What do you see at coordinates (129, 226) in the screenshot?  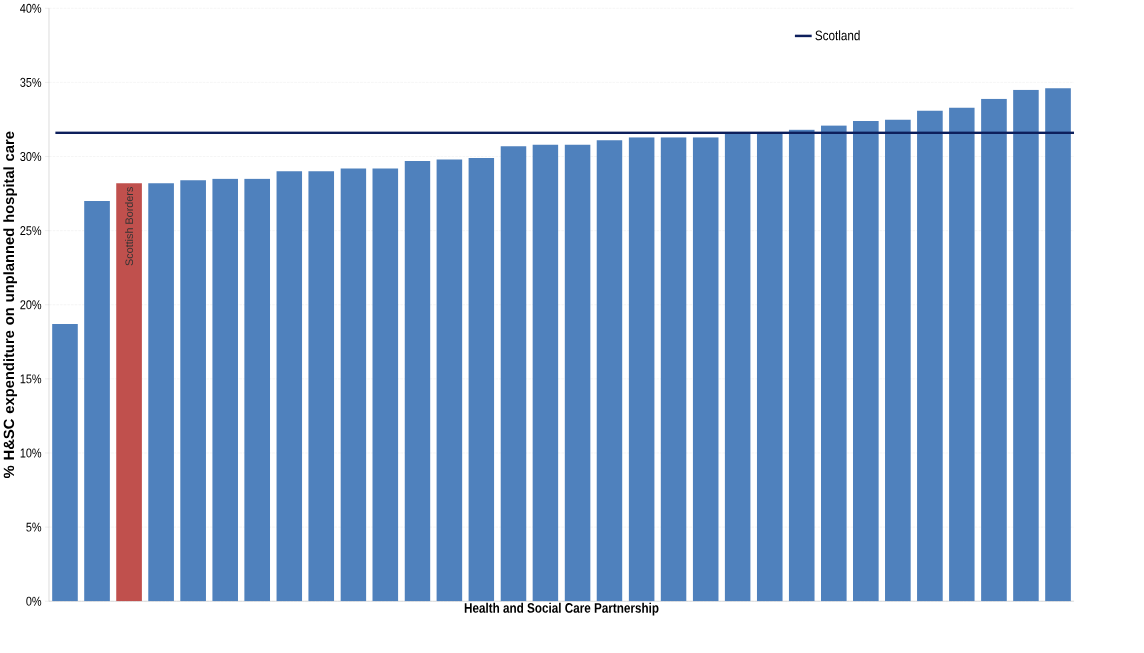 I see `x-tick-label: Scottish Borders` at bounding box center [129, 226].